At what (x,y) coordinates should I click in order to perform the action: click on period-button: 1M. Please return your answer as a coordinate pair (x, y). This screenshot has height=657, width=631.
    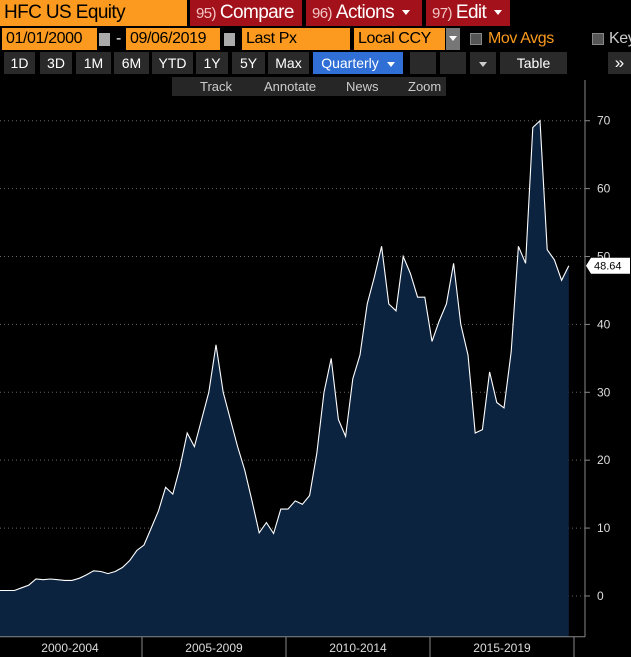
    Looking at the image, I should click on (93, 63).